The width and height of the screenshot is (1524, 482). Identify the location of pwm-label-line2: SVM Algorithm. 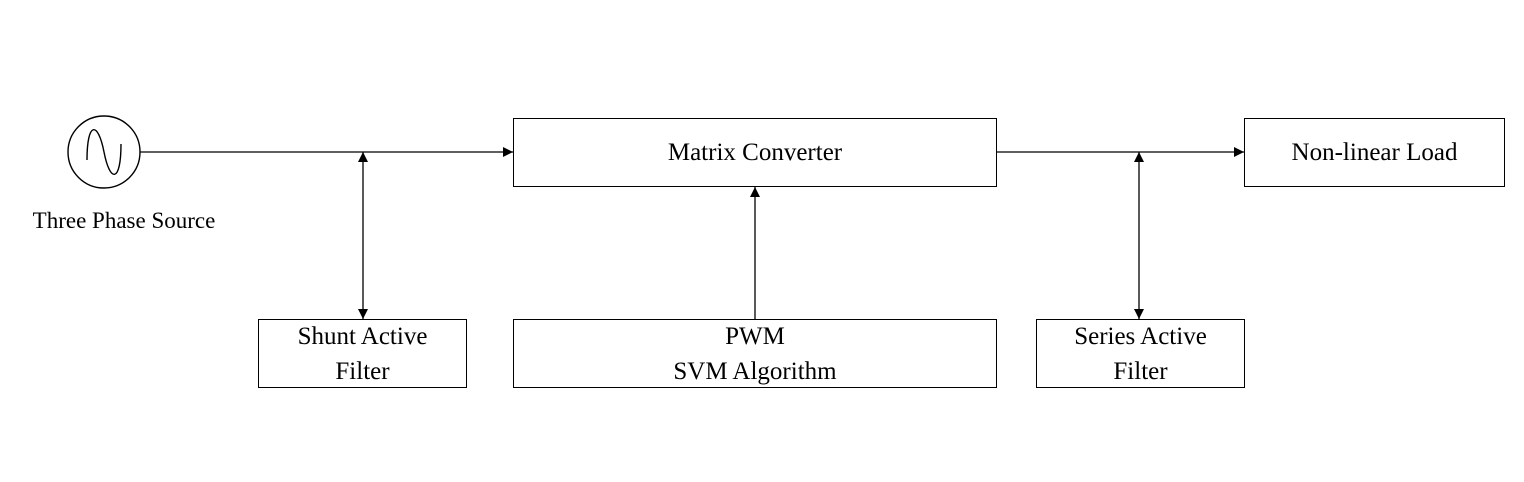
(755, 371).